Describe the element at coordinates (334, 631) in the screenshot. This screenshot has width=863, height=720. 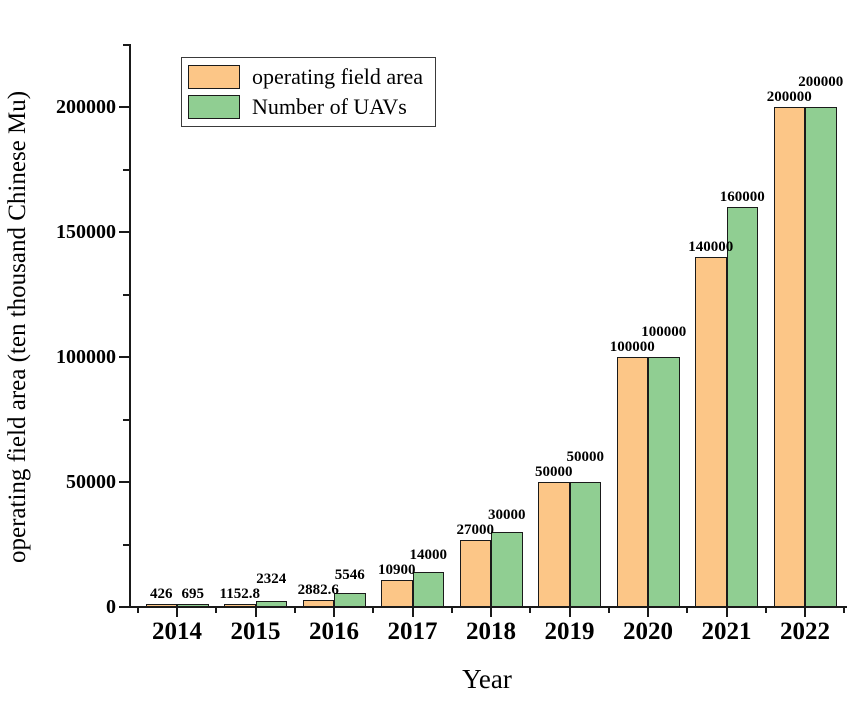
I see `x-tick-label: 2016` at that location.